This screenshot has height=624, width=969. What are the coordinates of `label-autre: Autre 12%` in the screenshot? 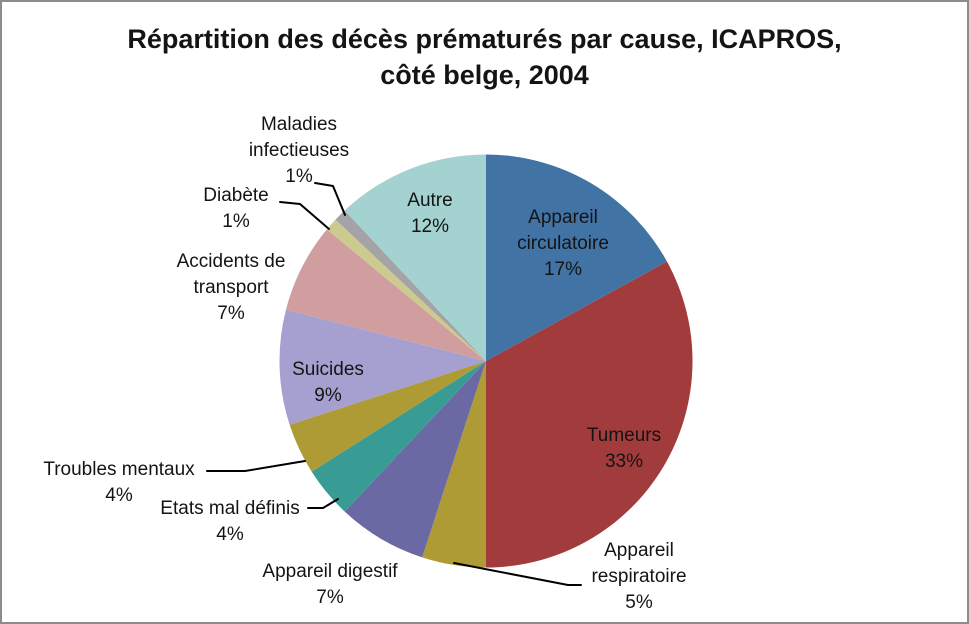 It's located at (430, 213).